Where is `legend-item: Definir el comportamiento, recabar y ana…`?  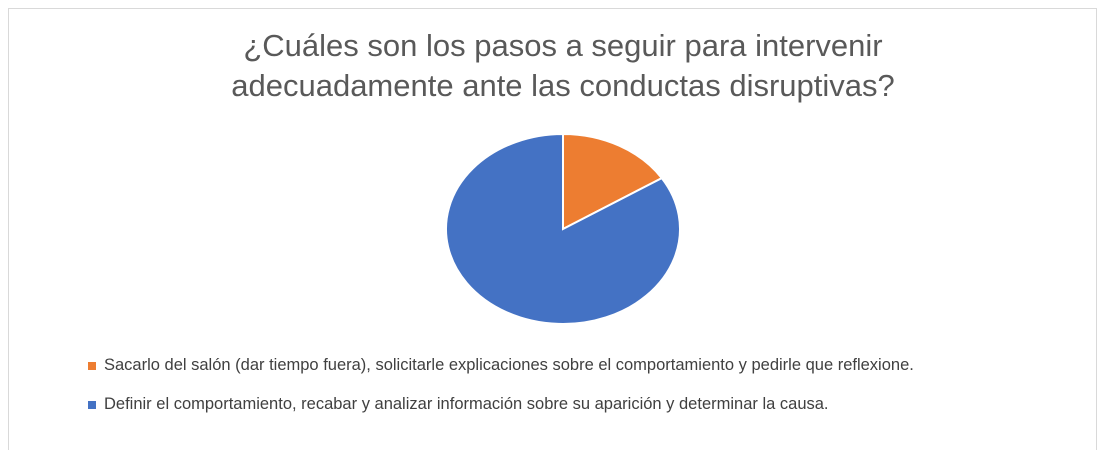
legend-item: Definir el comportamiento, recabar y ana… is located at coordinates (578, 404).